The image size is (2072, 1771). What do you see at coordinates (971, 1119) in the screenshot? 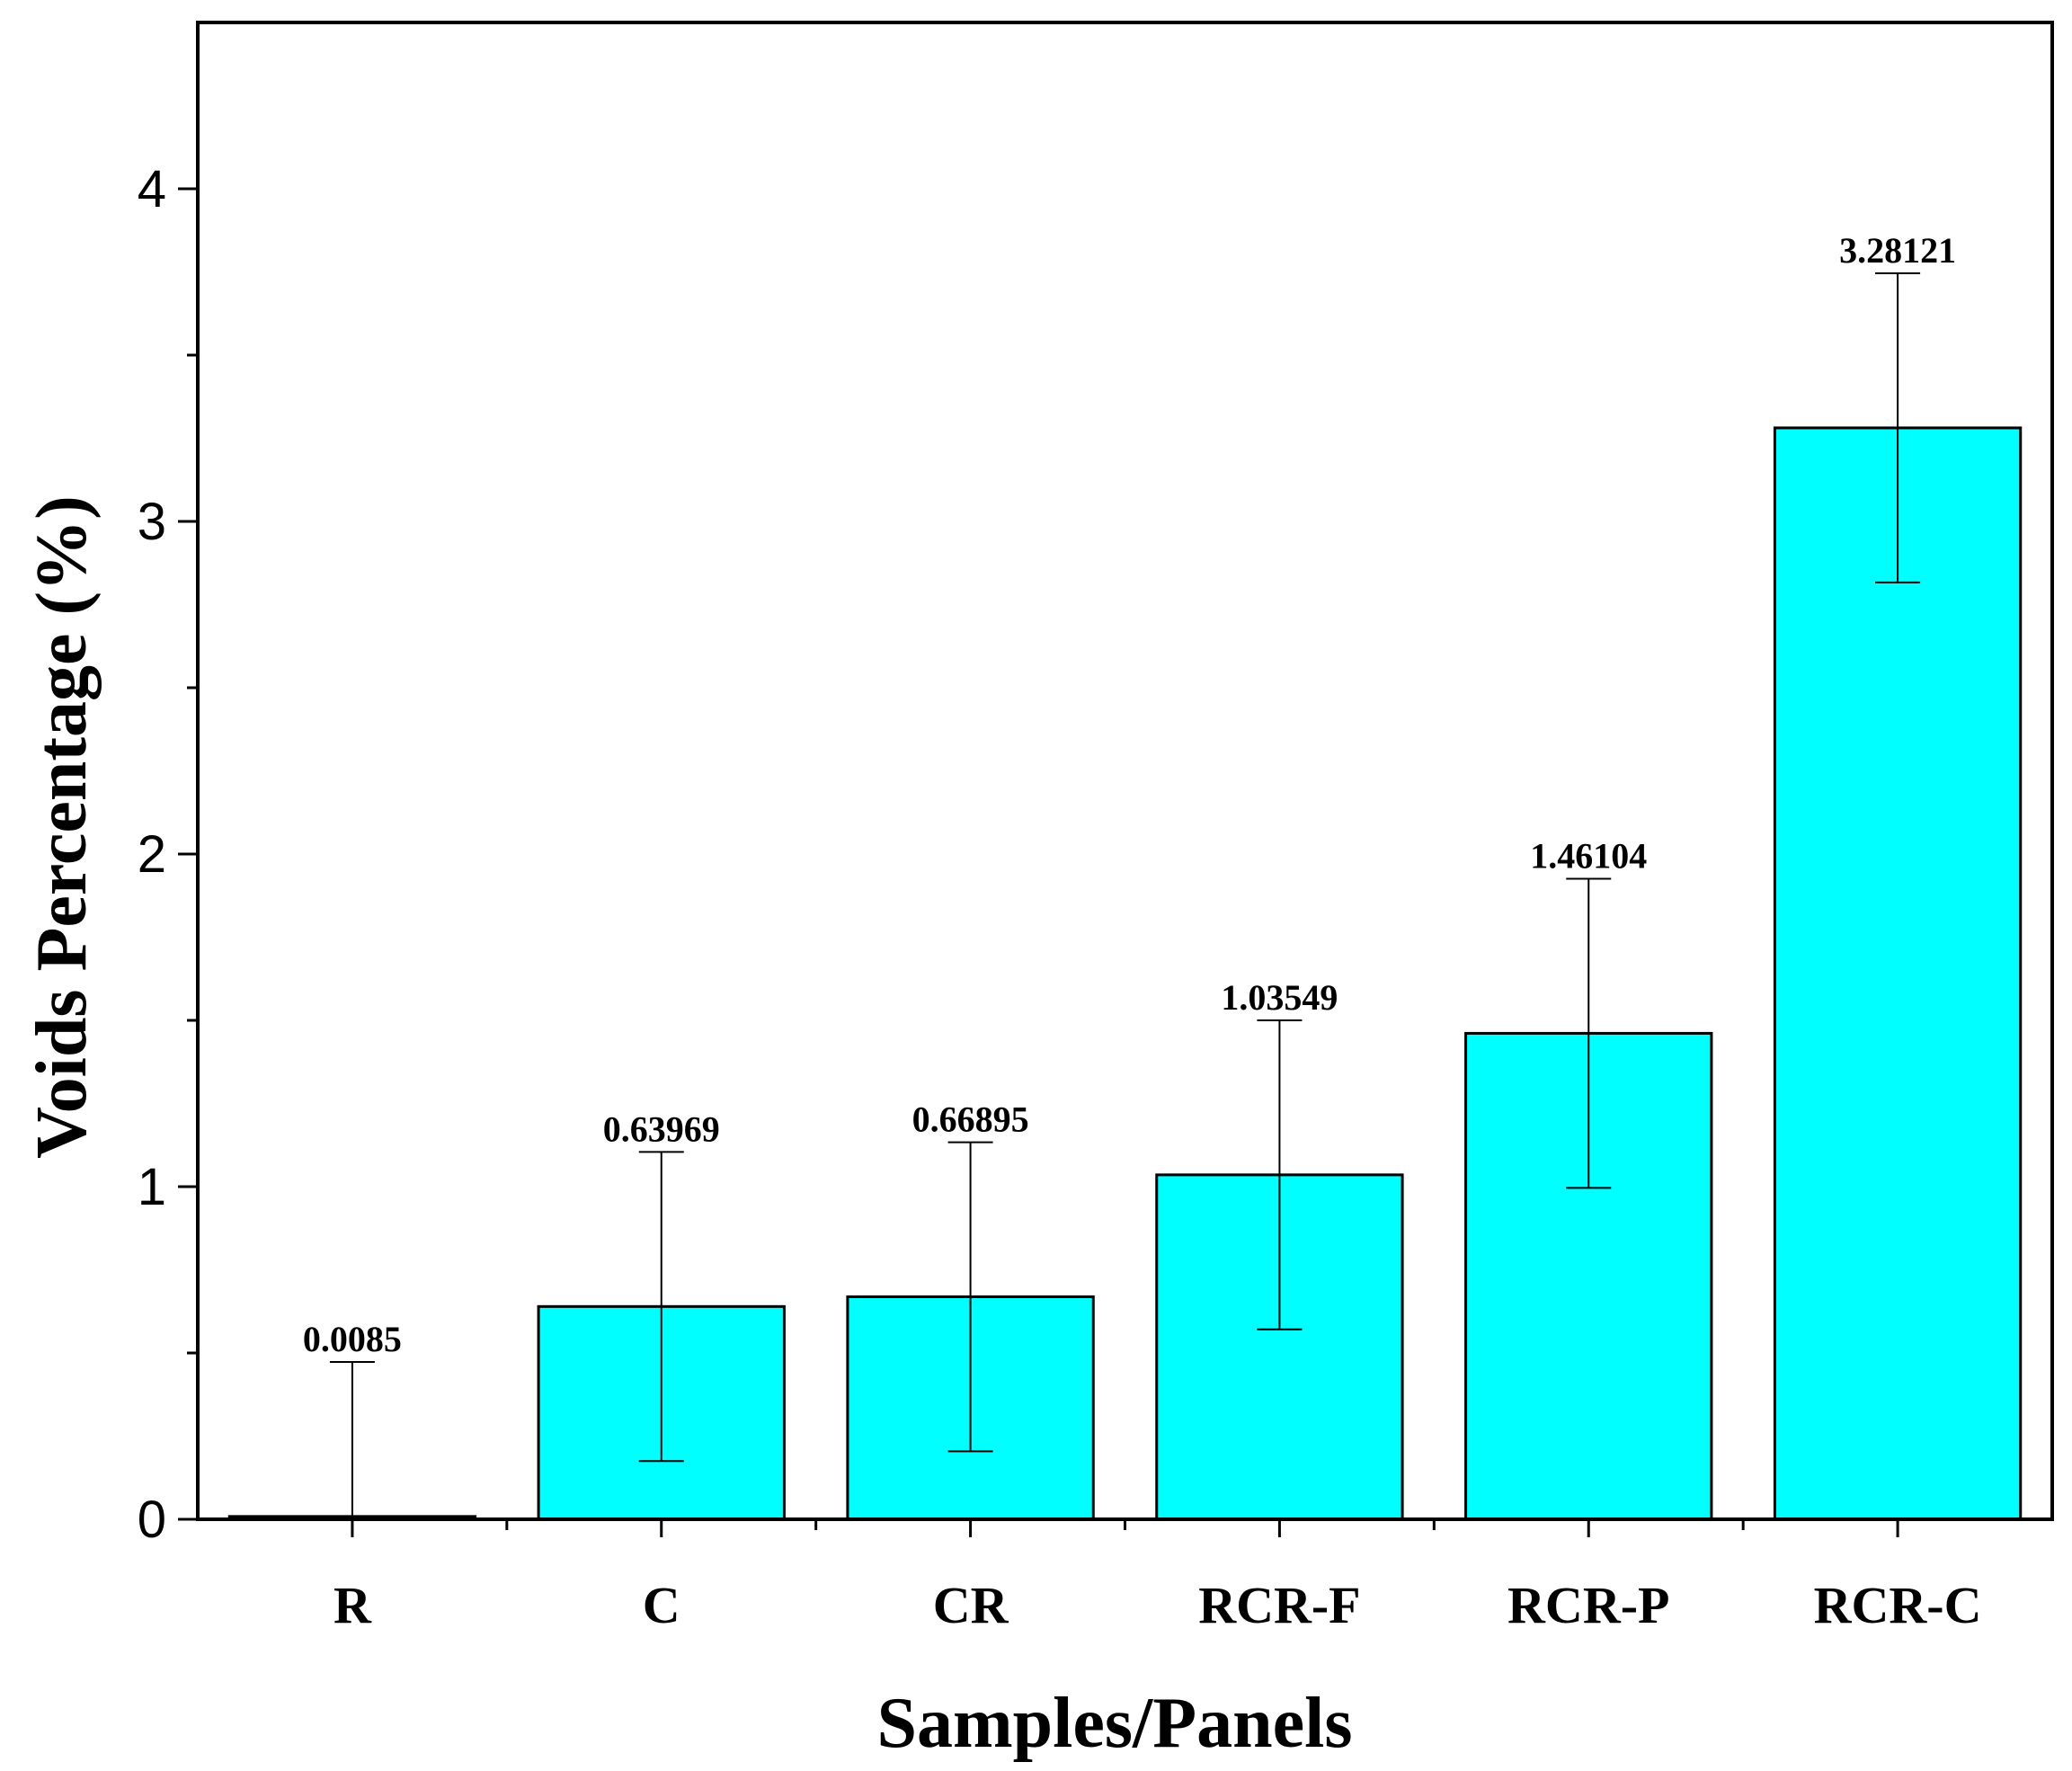
I see `value-label-cr: 0.66895` at bounding box center [971, 1119].